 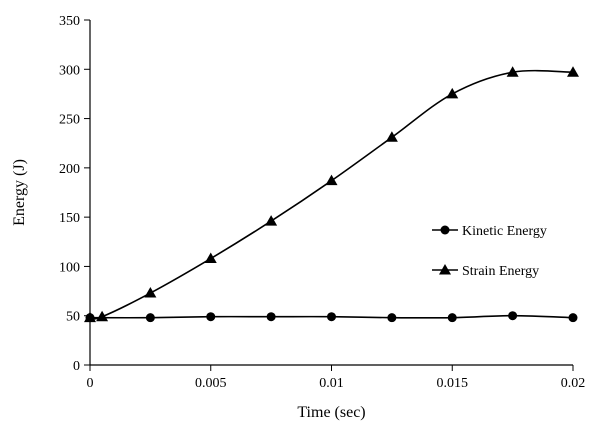 I want to click on y-tick-label: 150, so click(x=69, y=218).